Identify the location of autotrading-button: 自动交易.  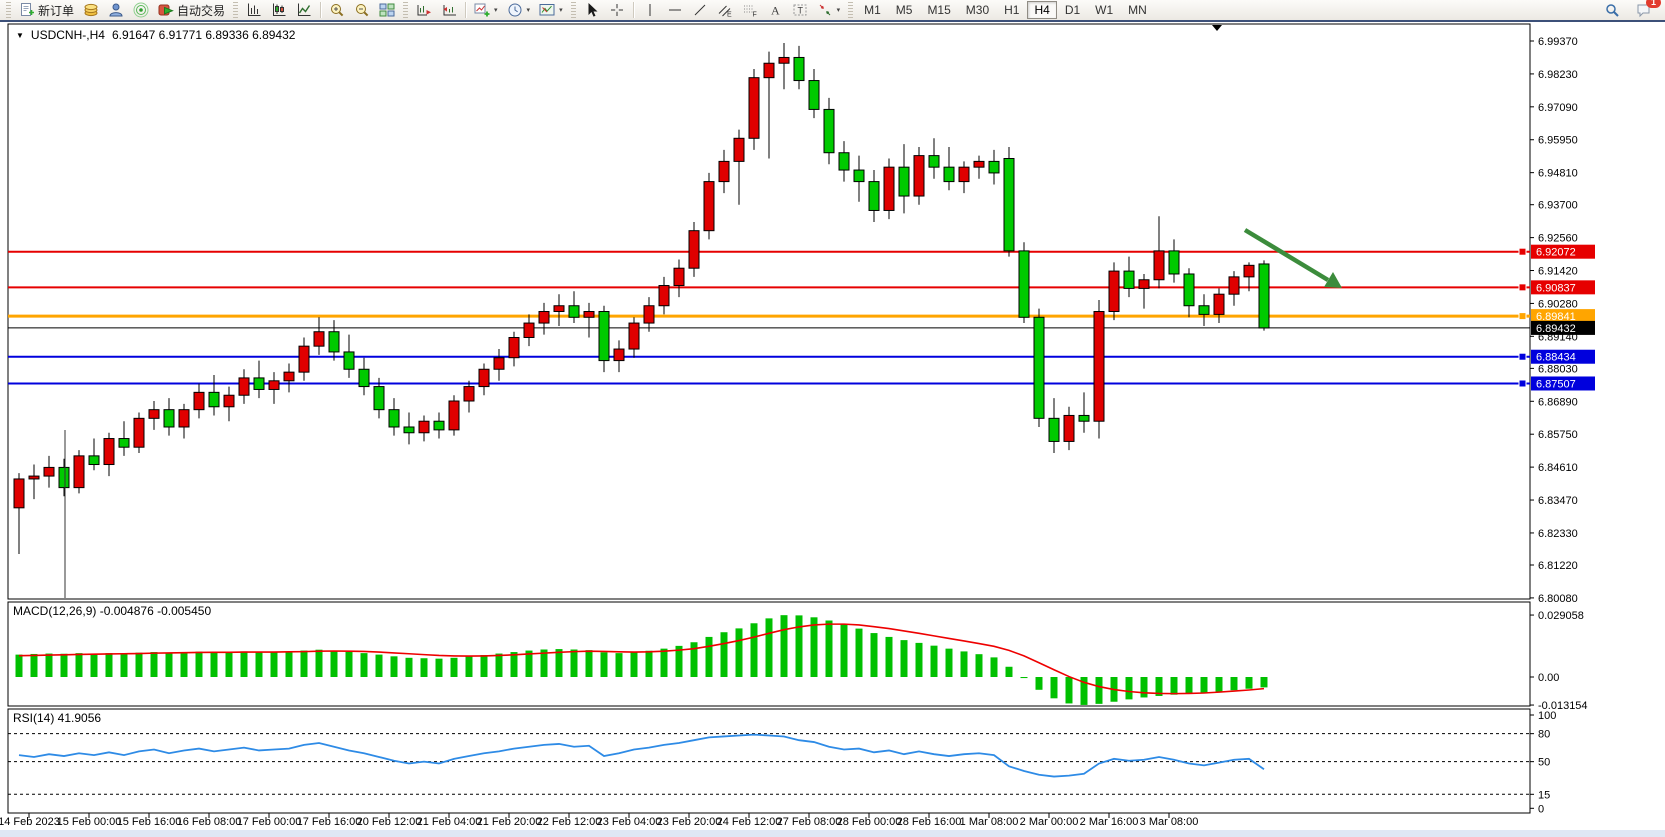
(191, 10).